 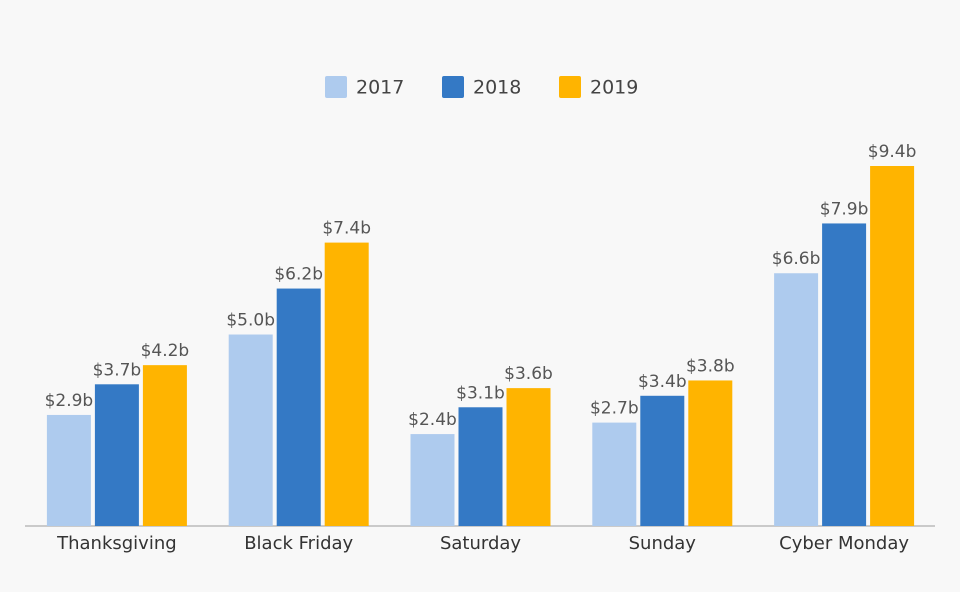 What do you see at coordinates (432, 420) in the screenshot?
I see `value-label: $2.4b` at bounding box center [432, 420].